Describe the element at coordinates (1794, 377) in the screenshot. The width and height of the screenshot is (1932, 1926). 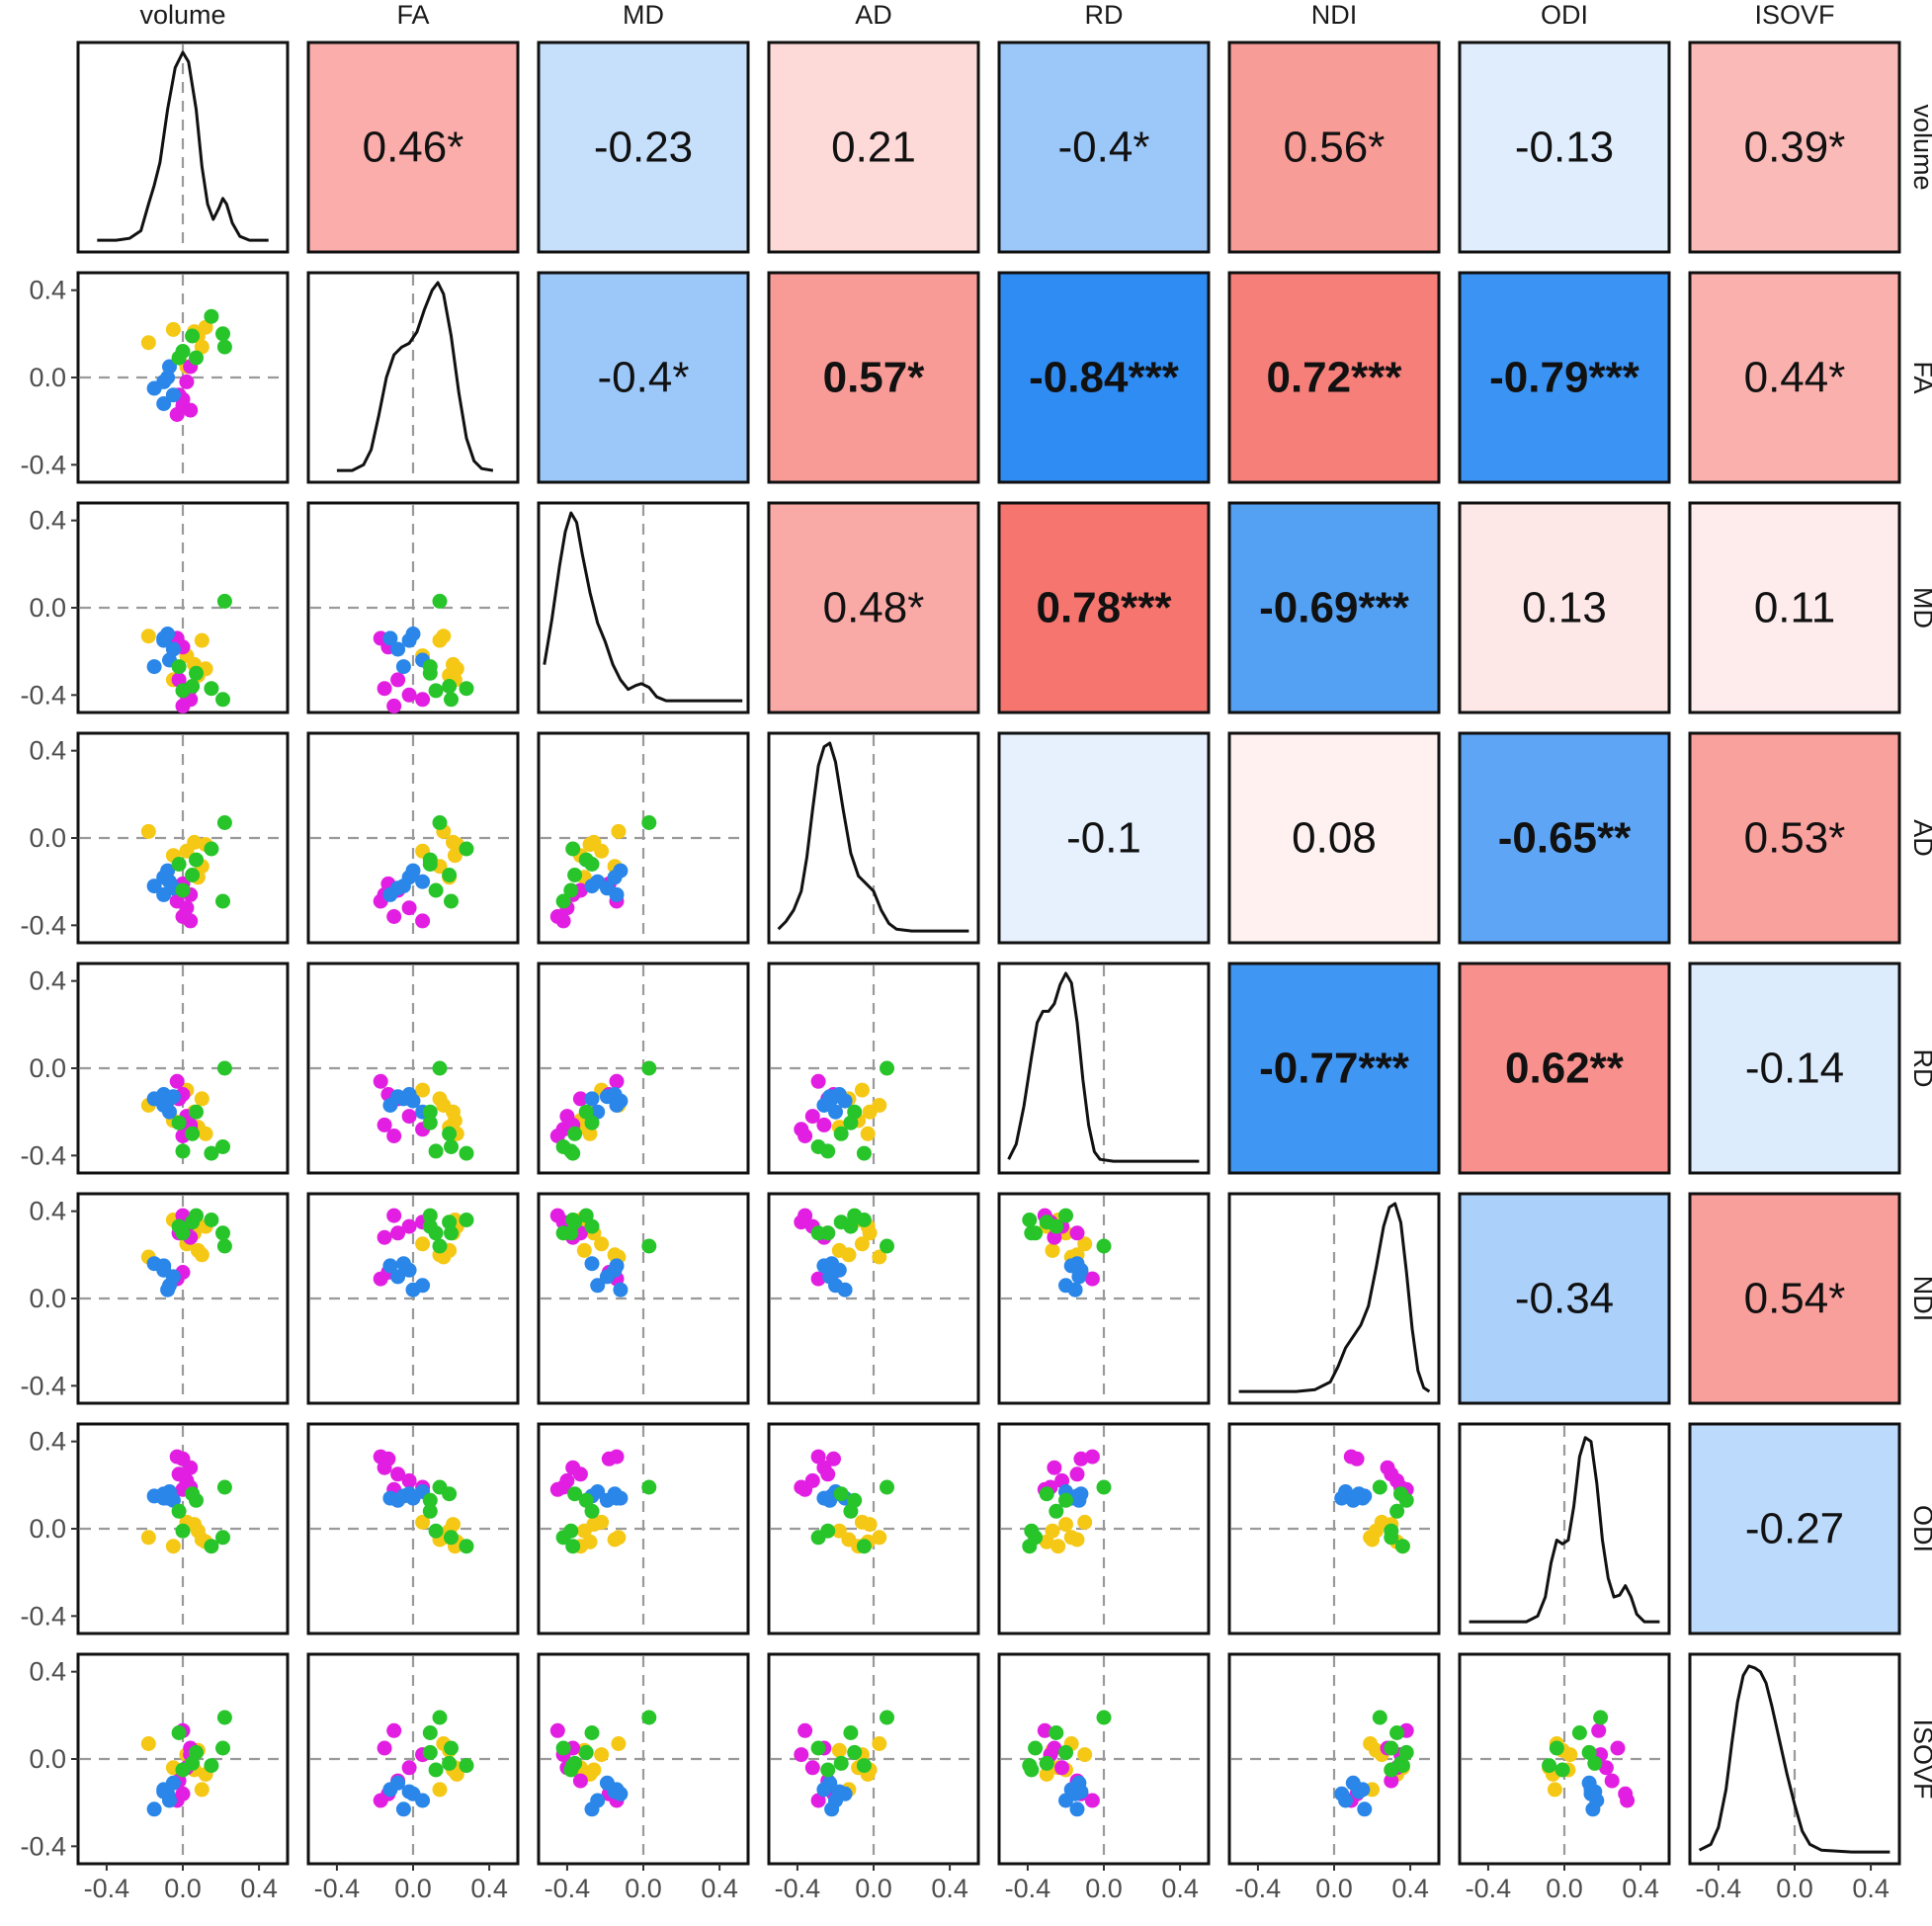
I see `corr-cell-fa-isovf` at that location.